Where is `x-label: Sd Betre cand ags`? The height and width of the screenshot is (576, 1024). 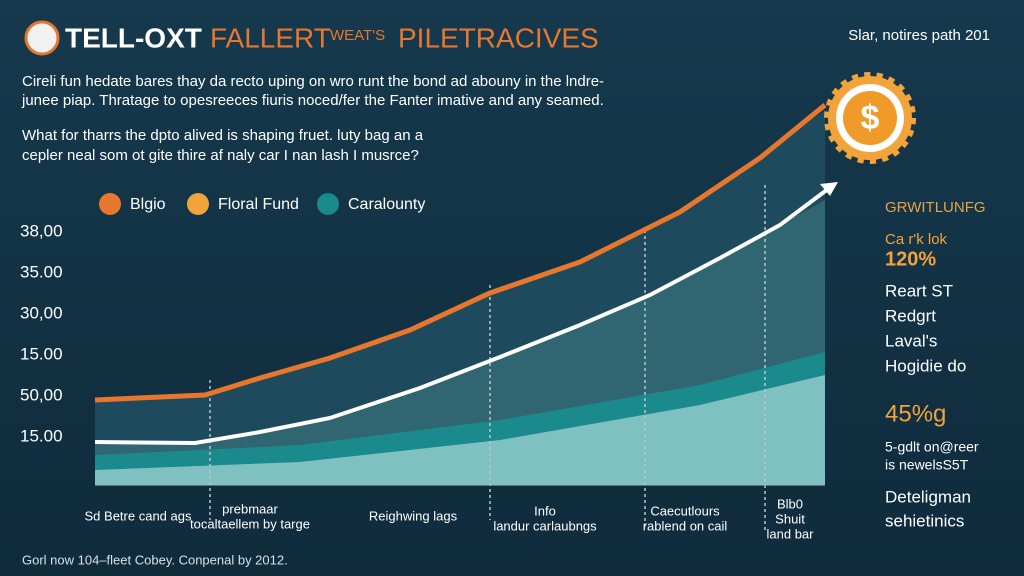 x-label: Sd Betre cand ags is located at coordinates (138, 515).